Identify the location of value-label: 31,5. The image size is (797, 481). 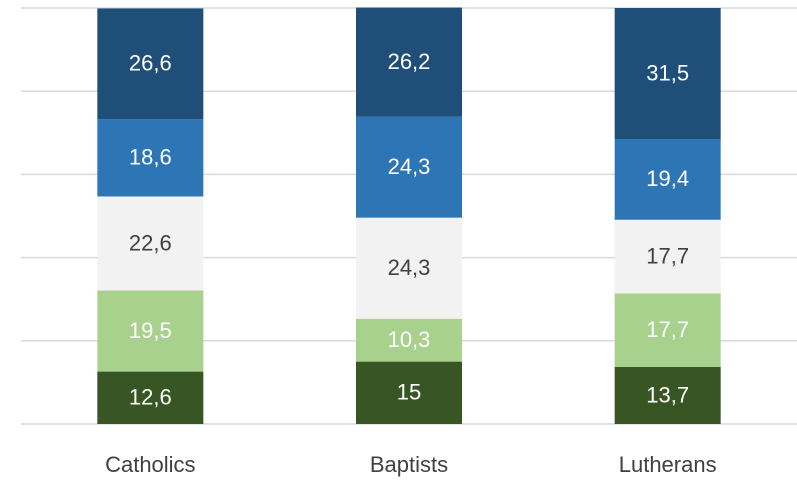
(667, 72).